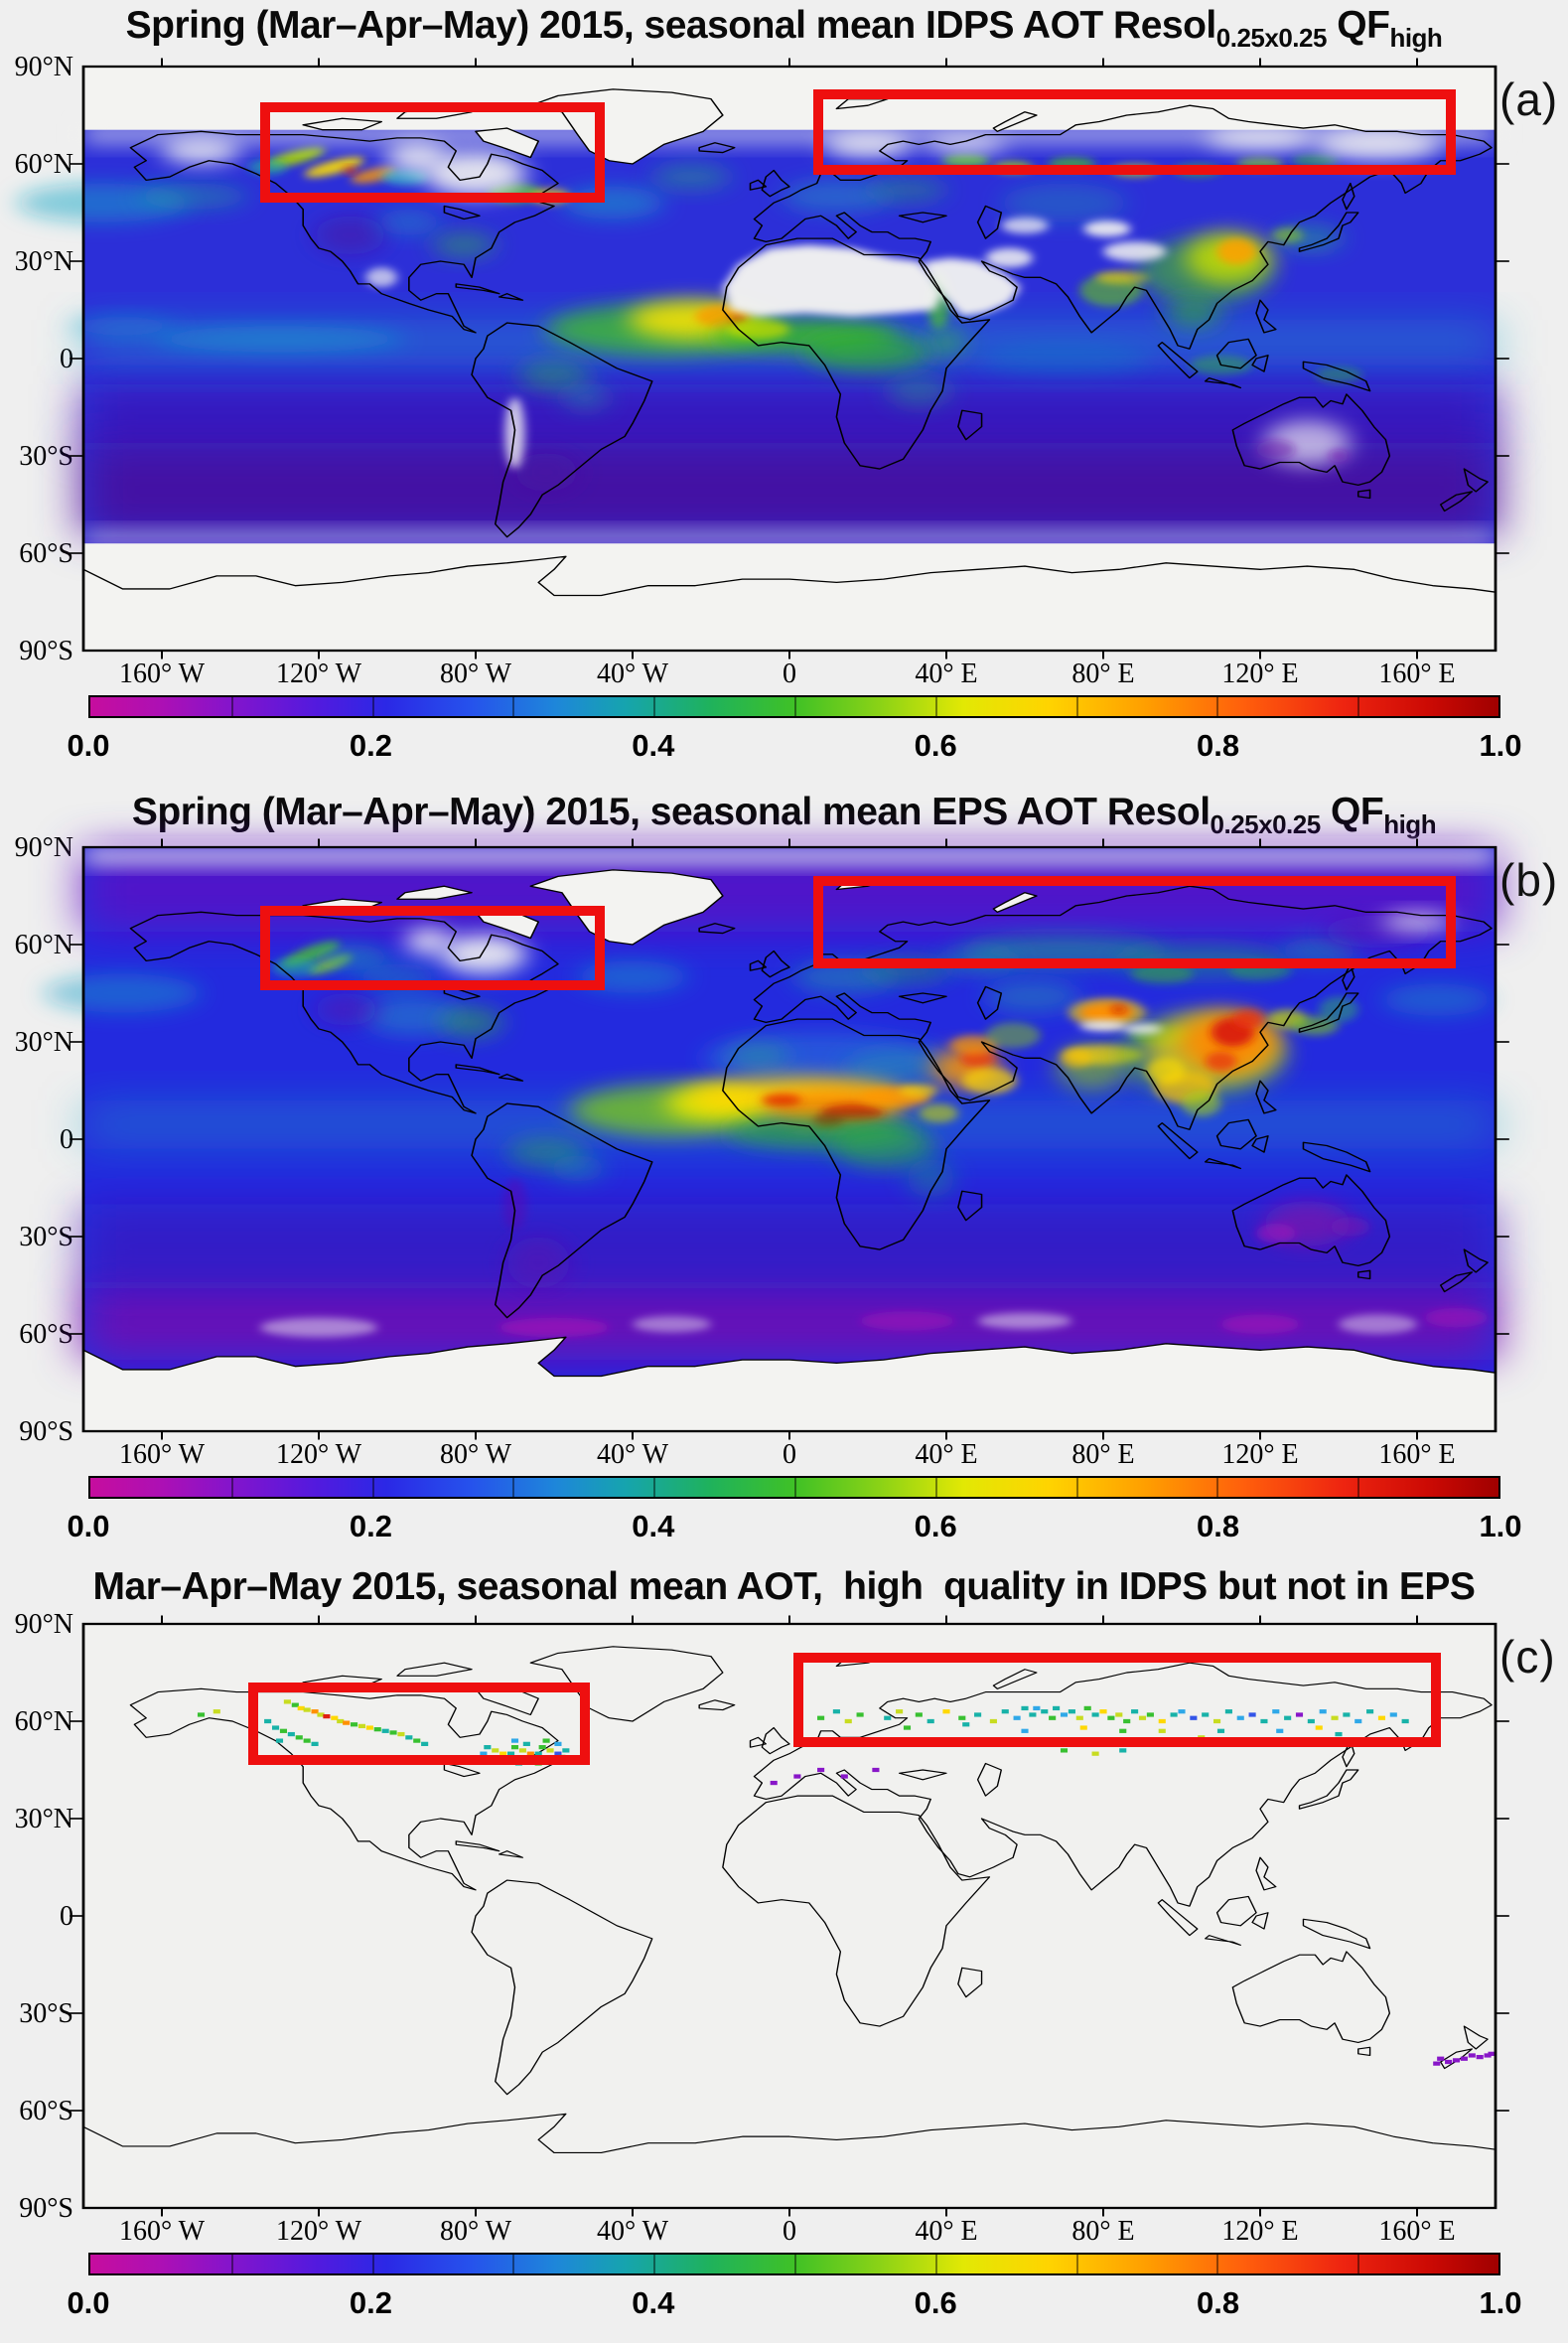 The width and height of the screenshot is (1568, 2343). I want to click on lat-label: 60°N, so click(43, 164).